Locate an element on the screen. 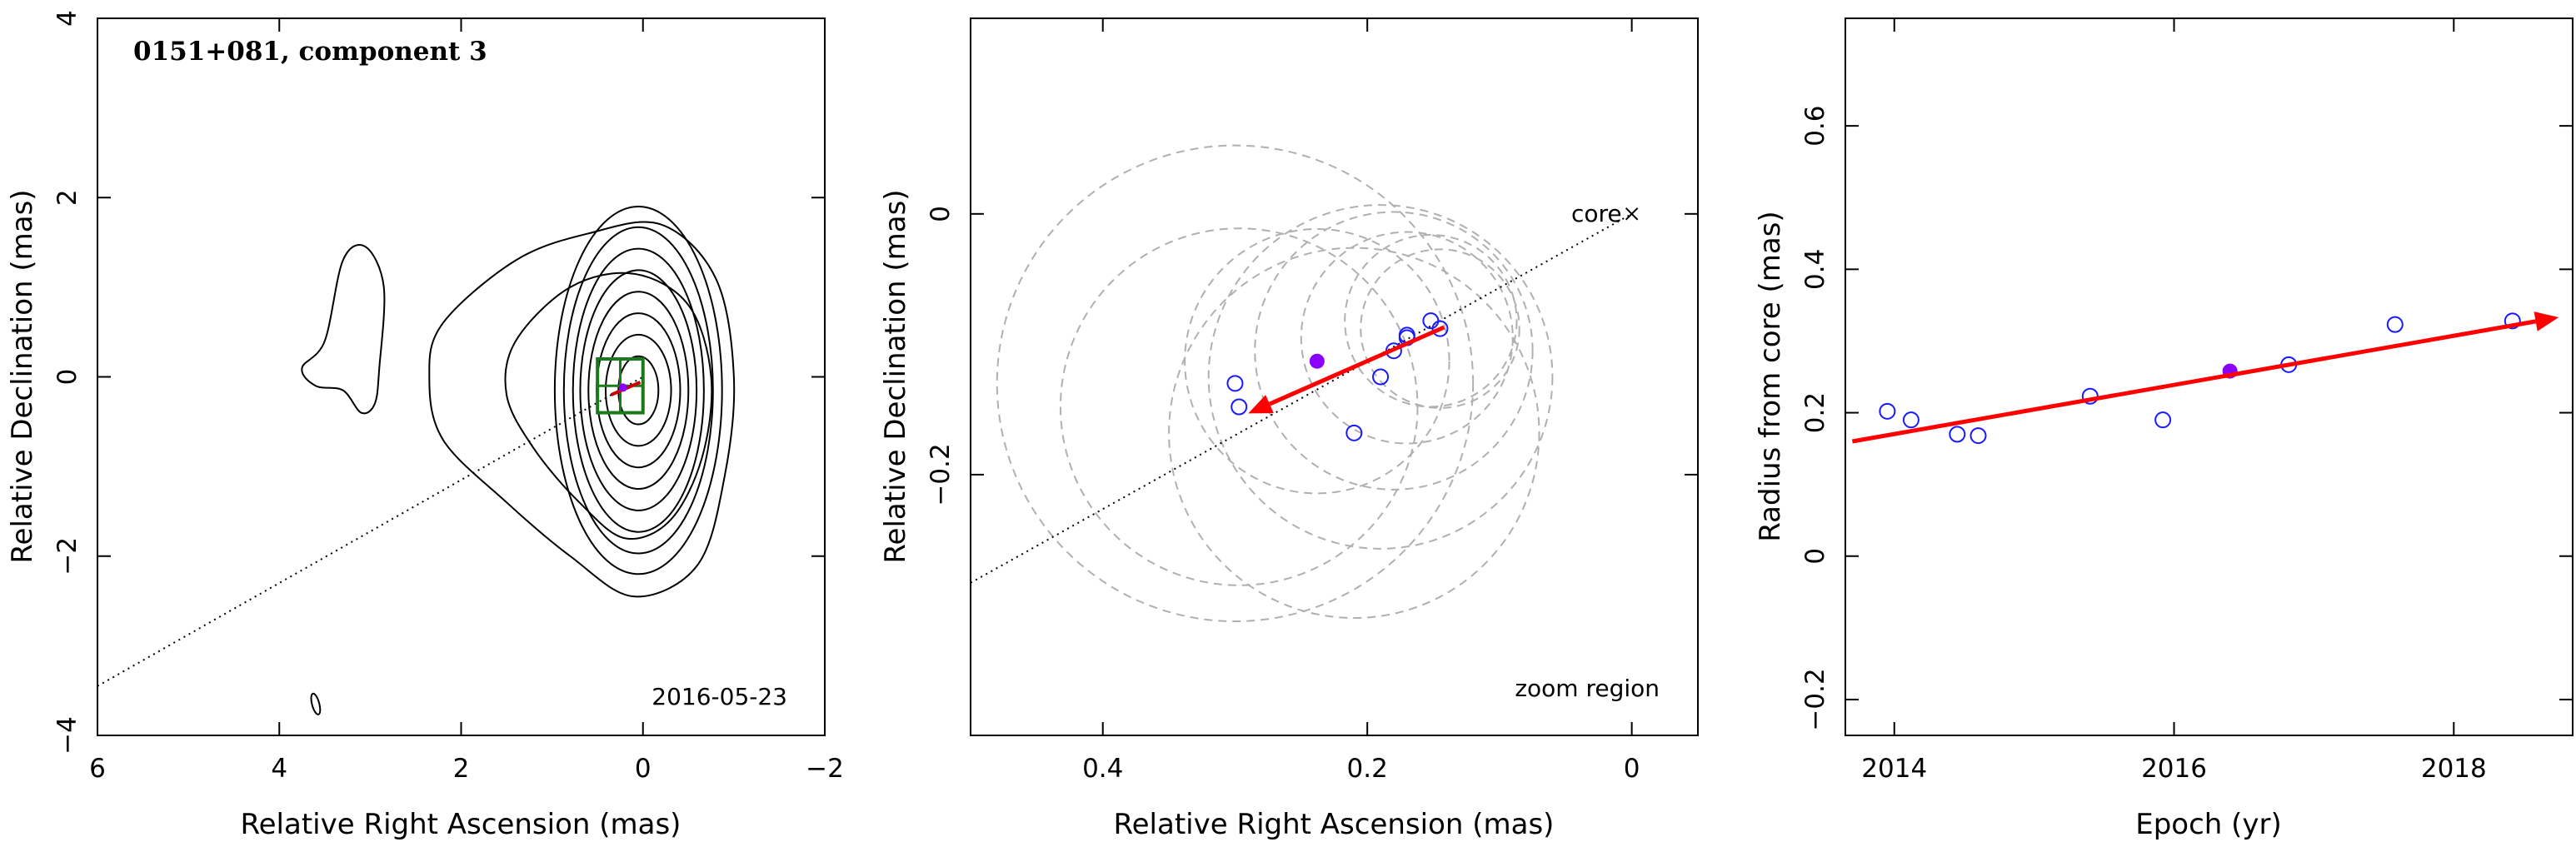  y-tick-label: 4 is located at coordinates (67, 18).